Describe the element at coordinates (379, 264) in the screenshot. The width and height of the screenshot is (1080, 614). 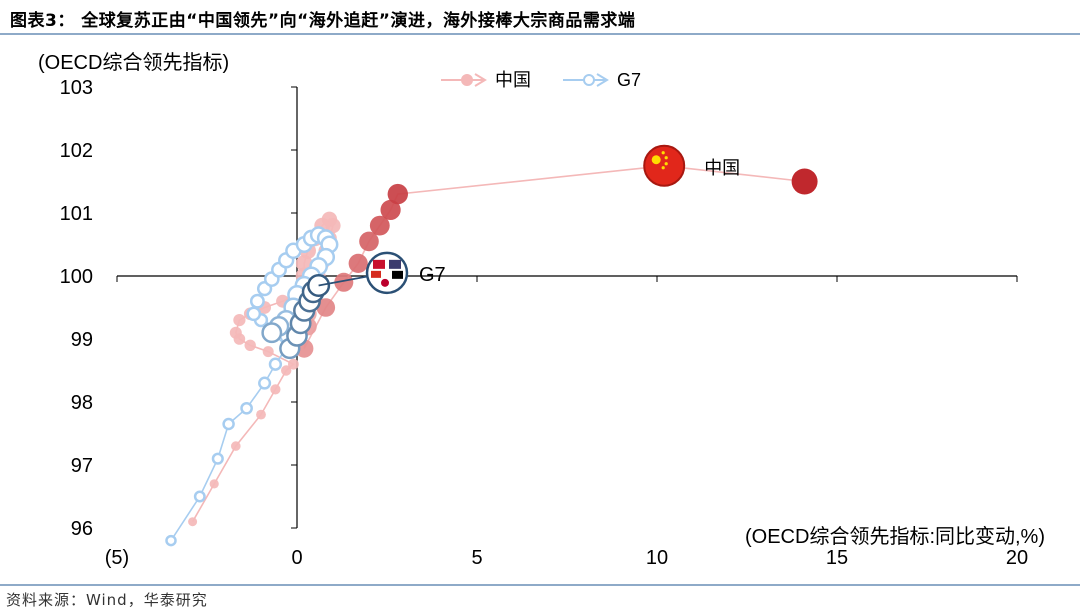
I see `uk-flag-icon` at that location.